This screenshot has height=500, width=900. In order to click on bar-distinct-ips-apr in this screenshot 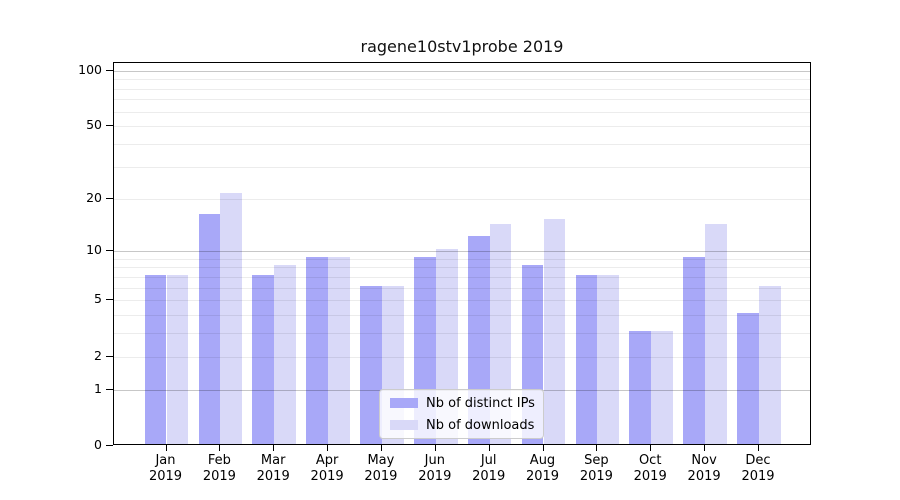, I will do `click(317, 350)`.